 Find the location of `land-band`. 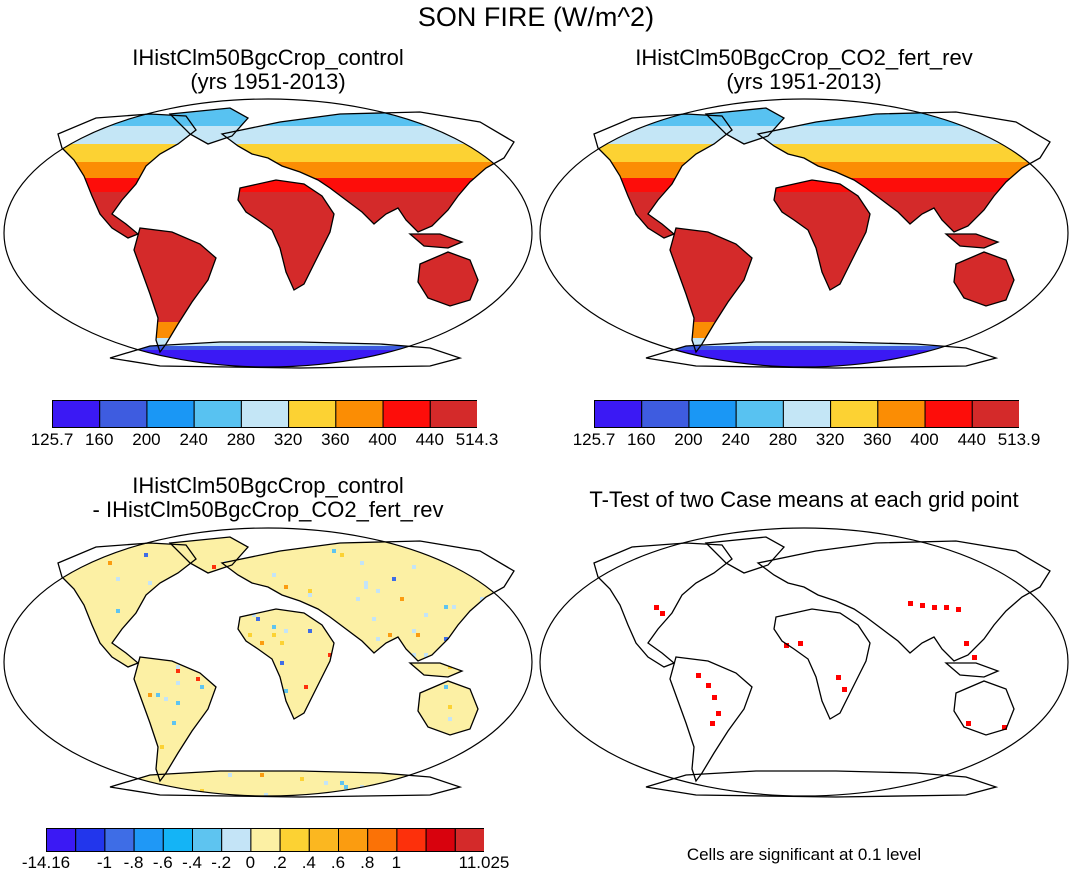

land-band is located at coordinates (368, 153).